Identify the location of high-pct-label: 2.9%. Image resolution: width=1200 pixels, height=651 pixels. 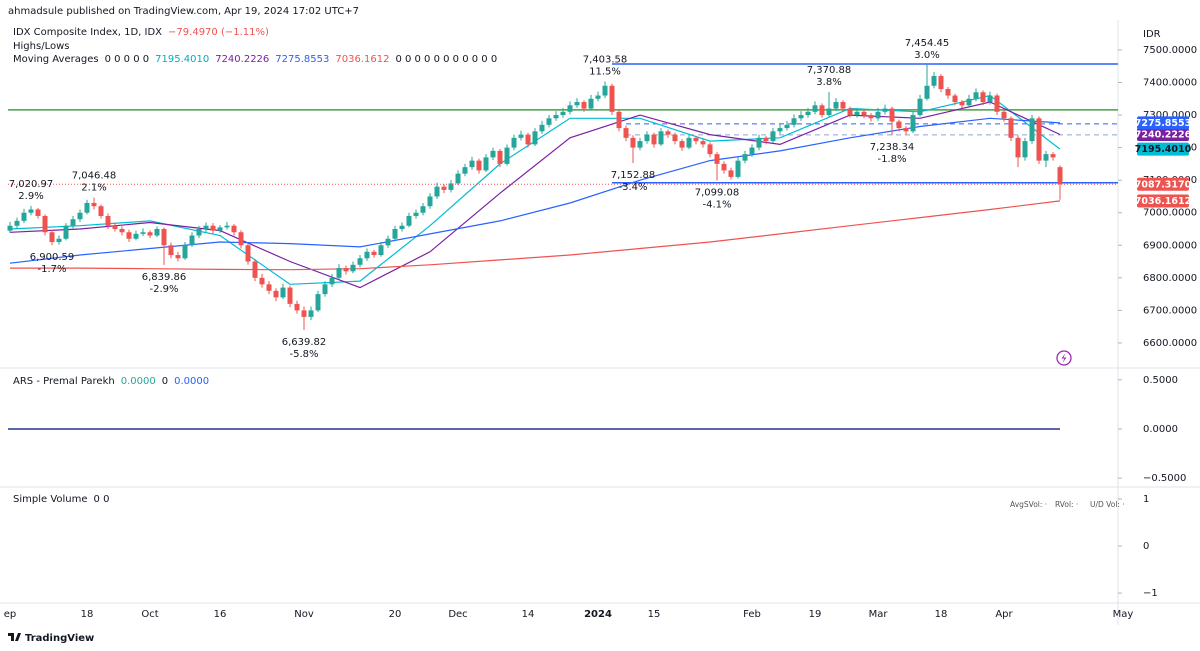
(30, 196).